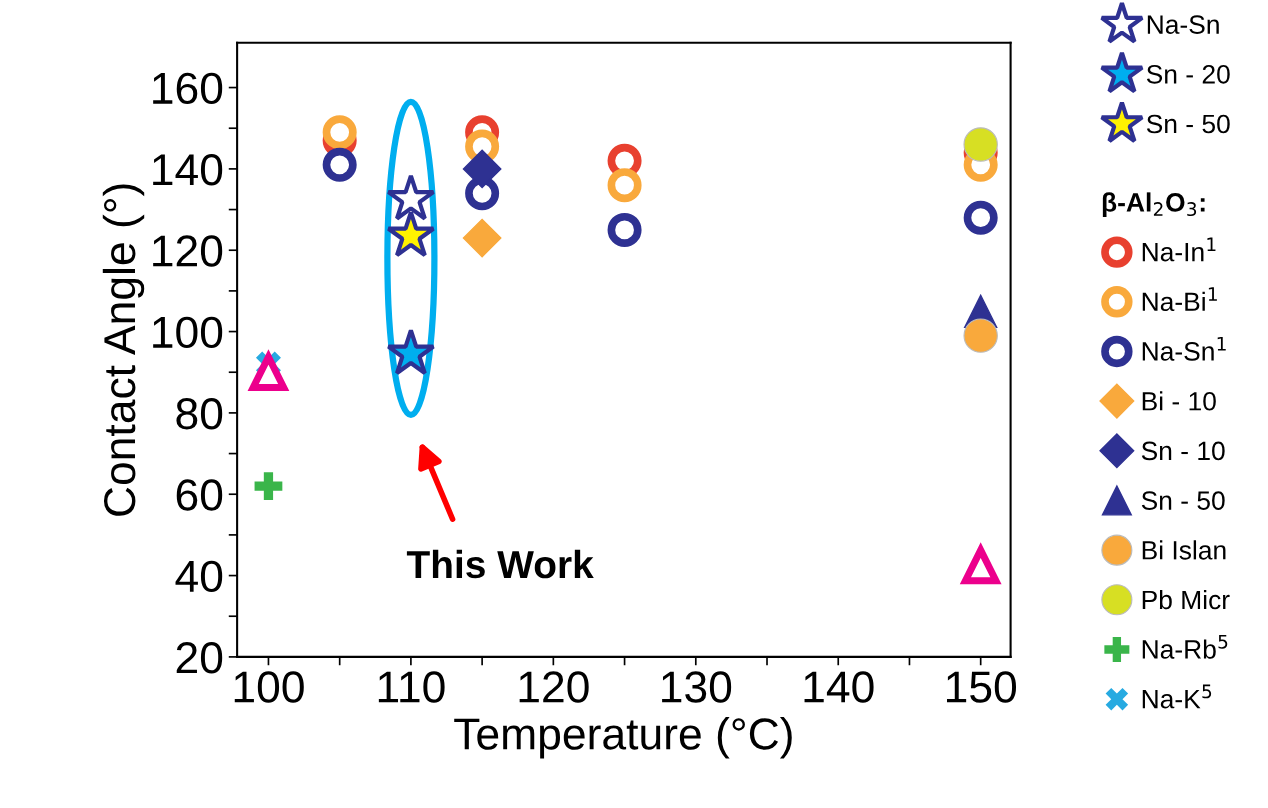 This screenshot has height=808, width=1268. Describe the element at coordinates (199, 576) in the screenshot. I see `y-tick-label: 40` at that location.